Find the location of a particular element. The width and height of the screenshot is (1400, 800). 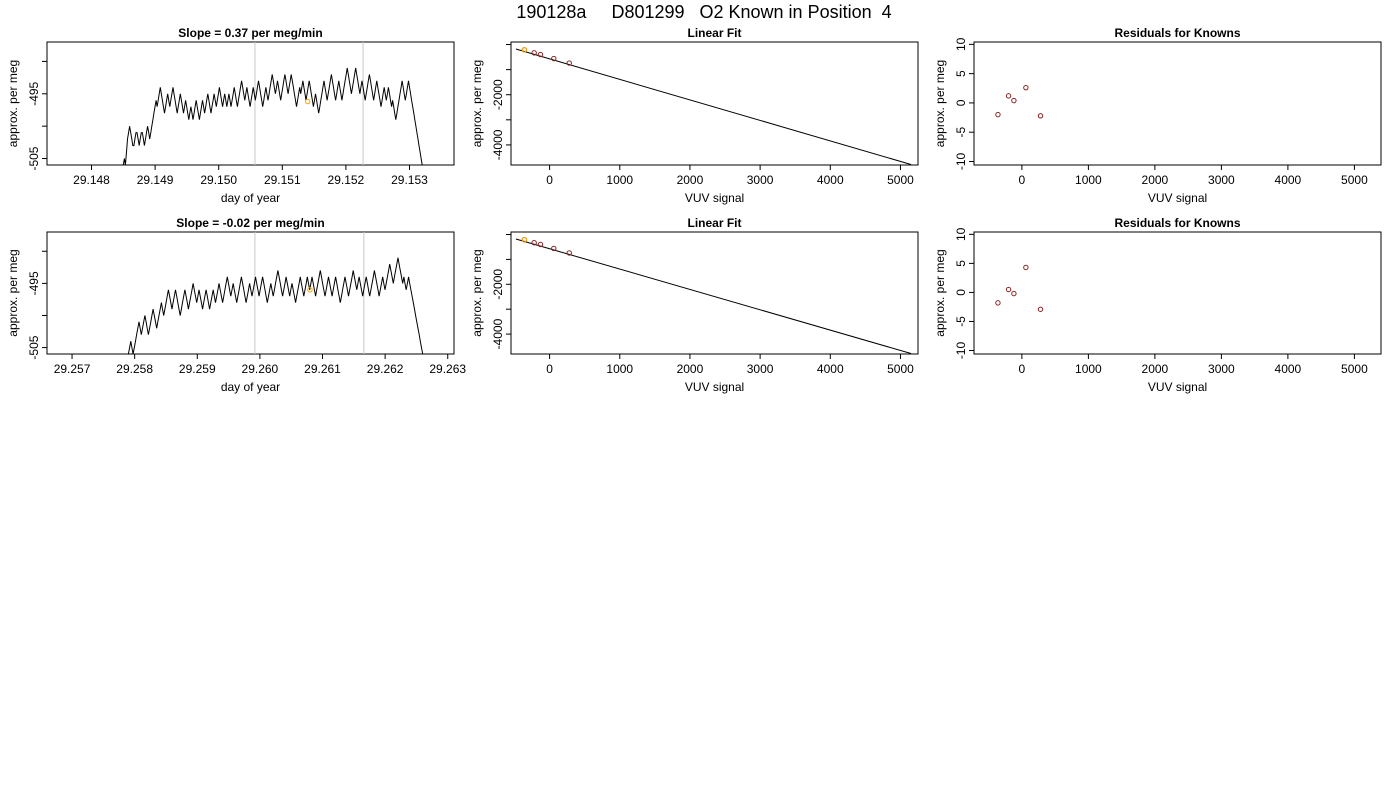

data-series-line is located at coordinates (272, 116).